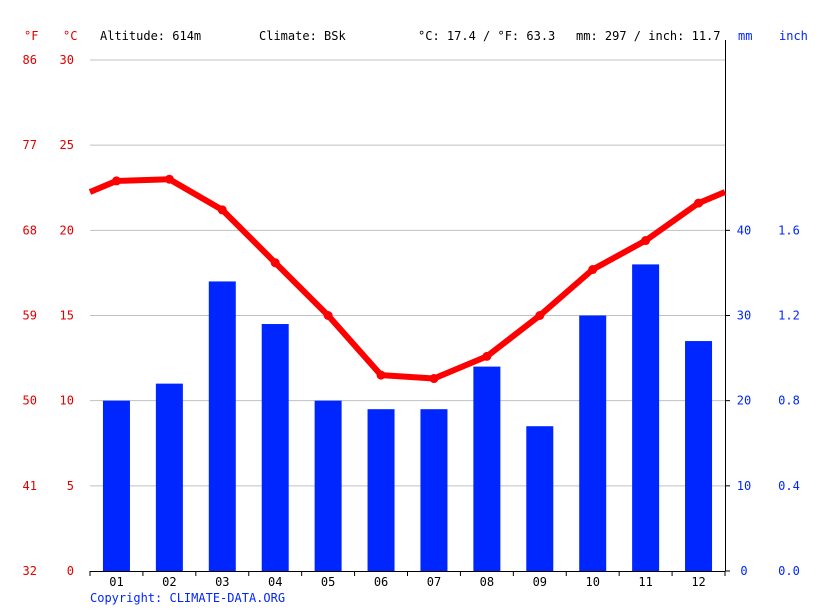 The height and width of the screenshot is (611, 815). I want to click on inch-tick-label: 1.2, so click(789, 316).